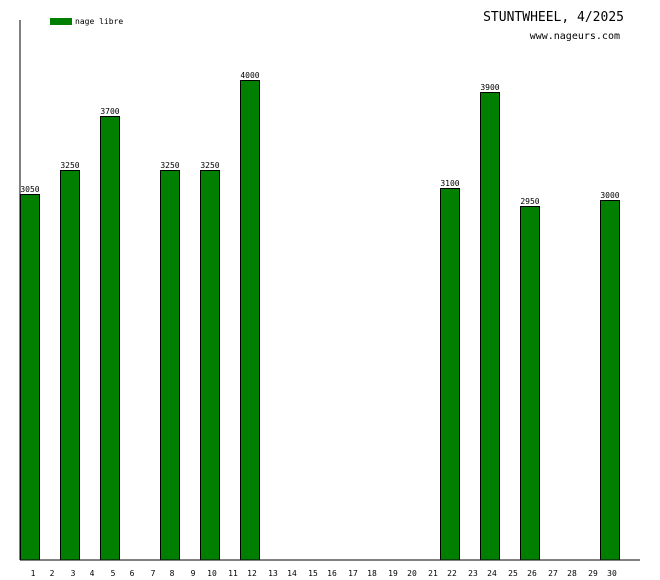  Describe the element at coordinates (249, 75) in the screenshot. I see `bar-value-label: 4000` at that location.